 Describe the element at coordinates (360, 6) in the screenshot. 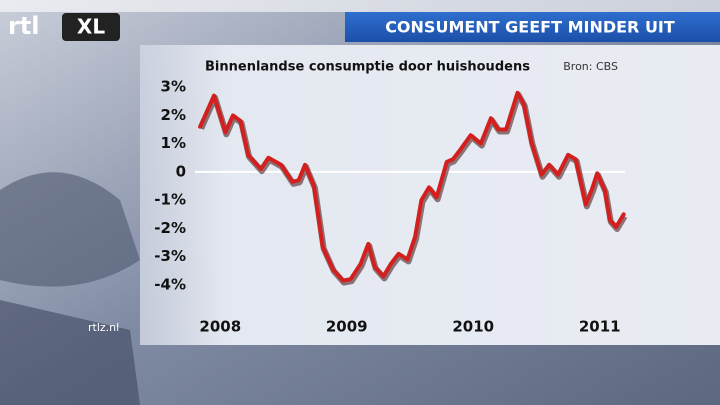

I see `top-strip` at that location.